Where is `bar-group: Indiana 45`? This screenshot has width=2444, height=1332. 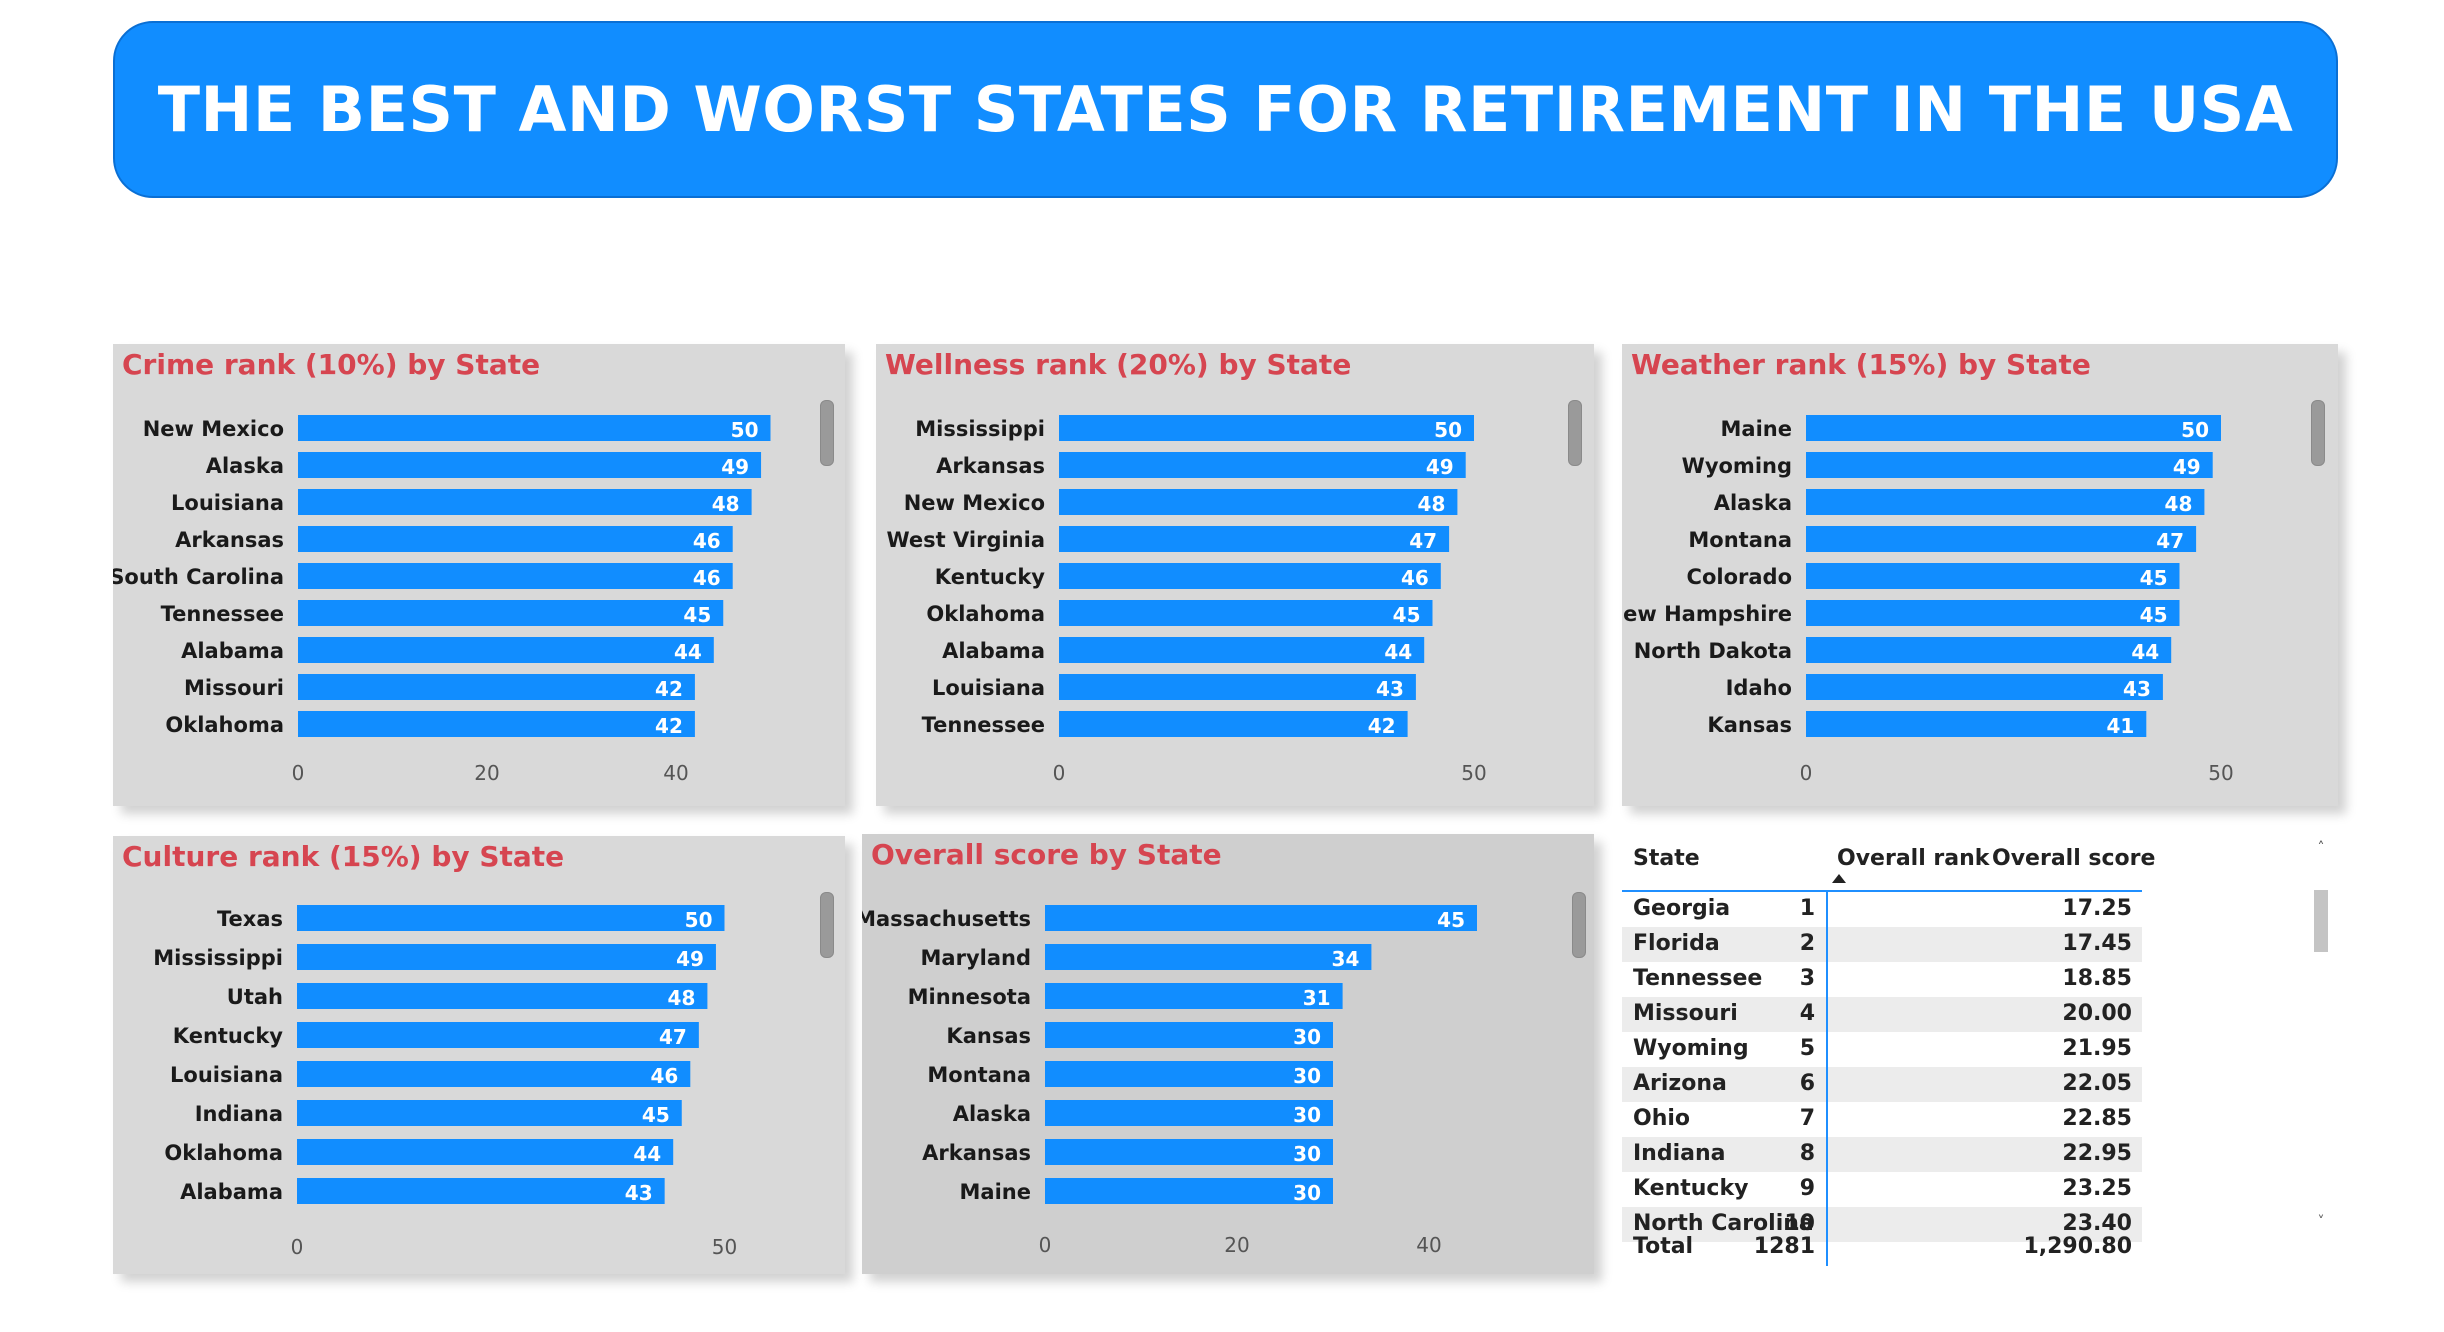
bar-group: Indiana 45 is located at coordinates (438, 1113).